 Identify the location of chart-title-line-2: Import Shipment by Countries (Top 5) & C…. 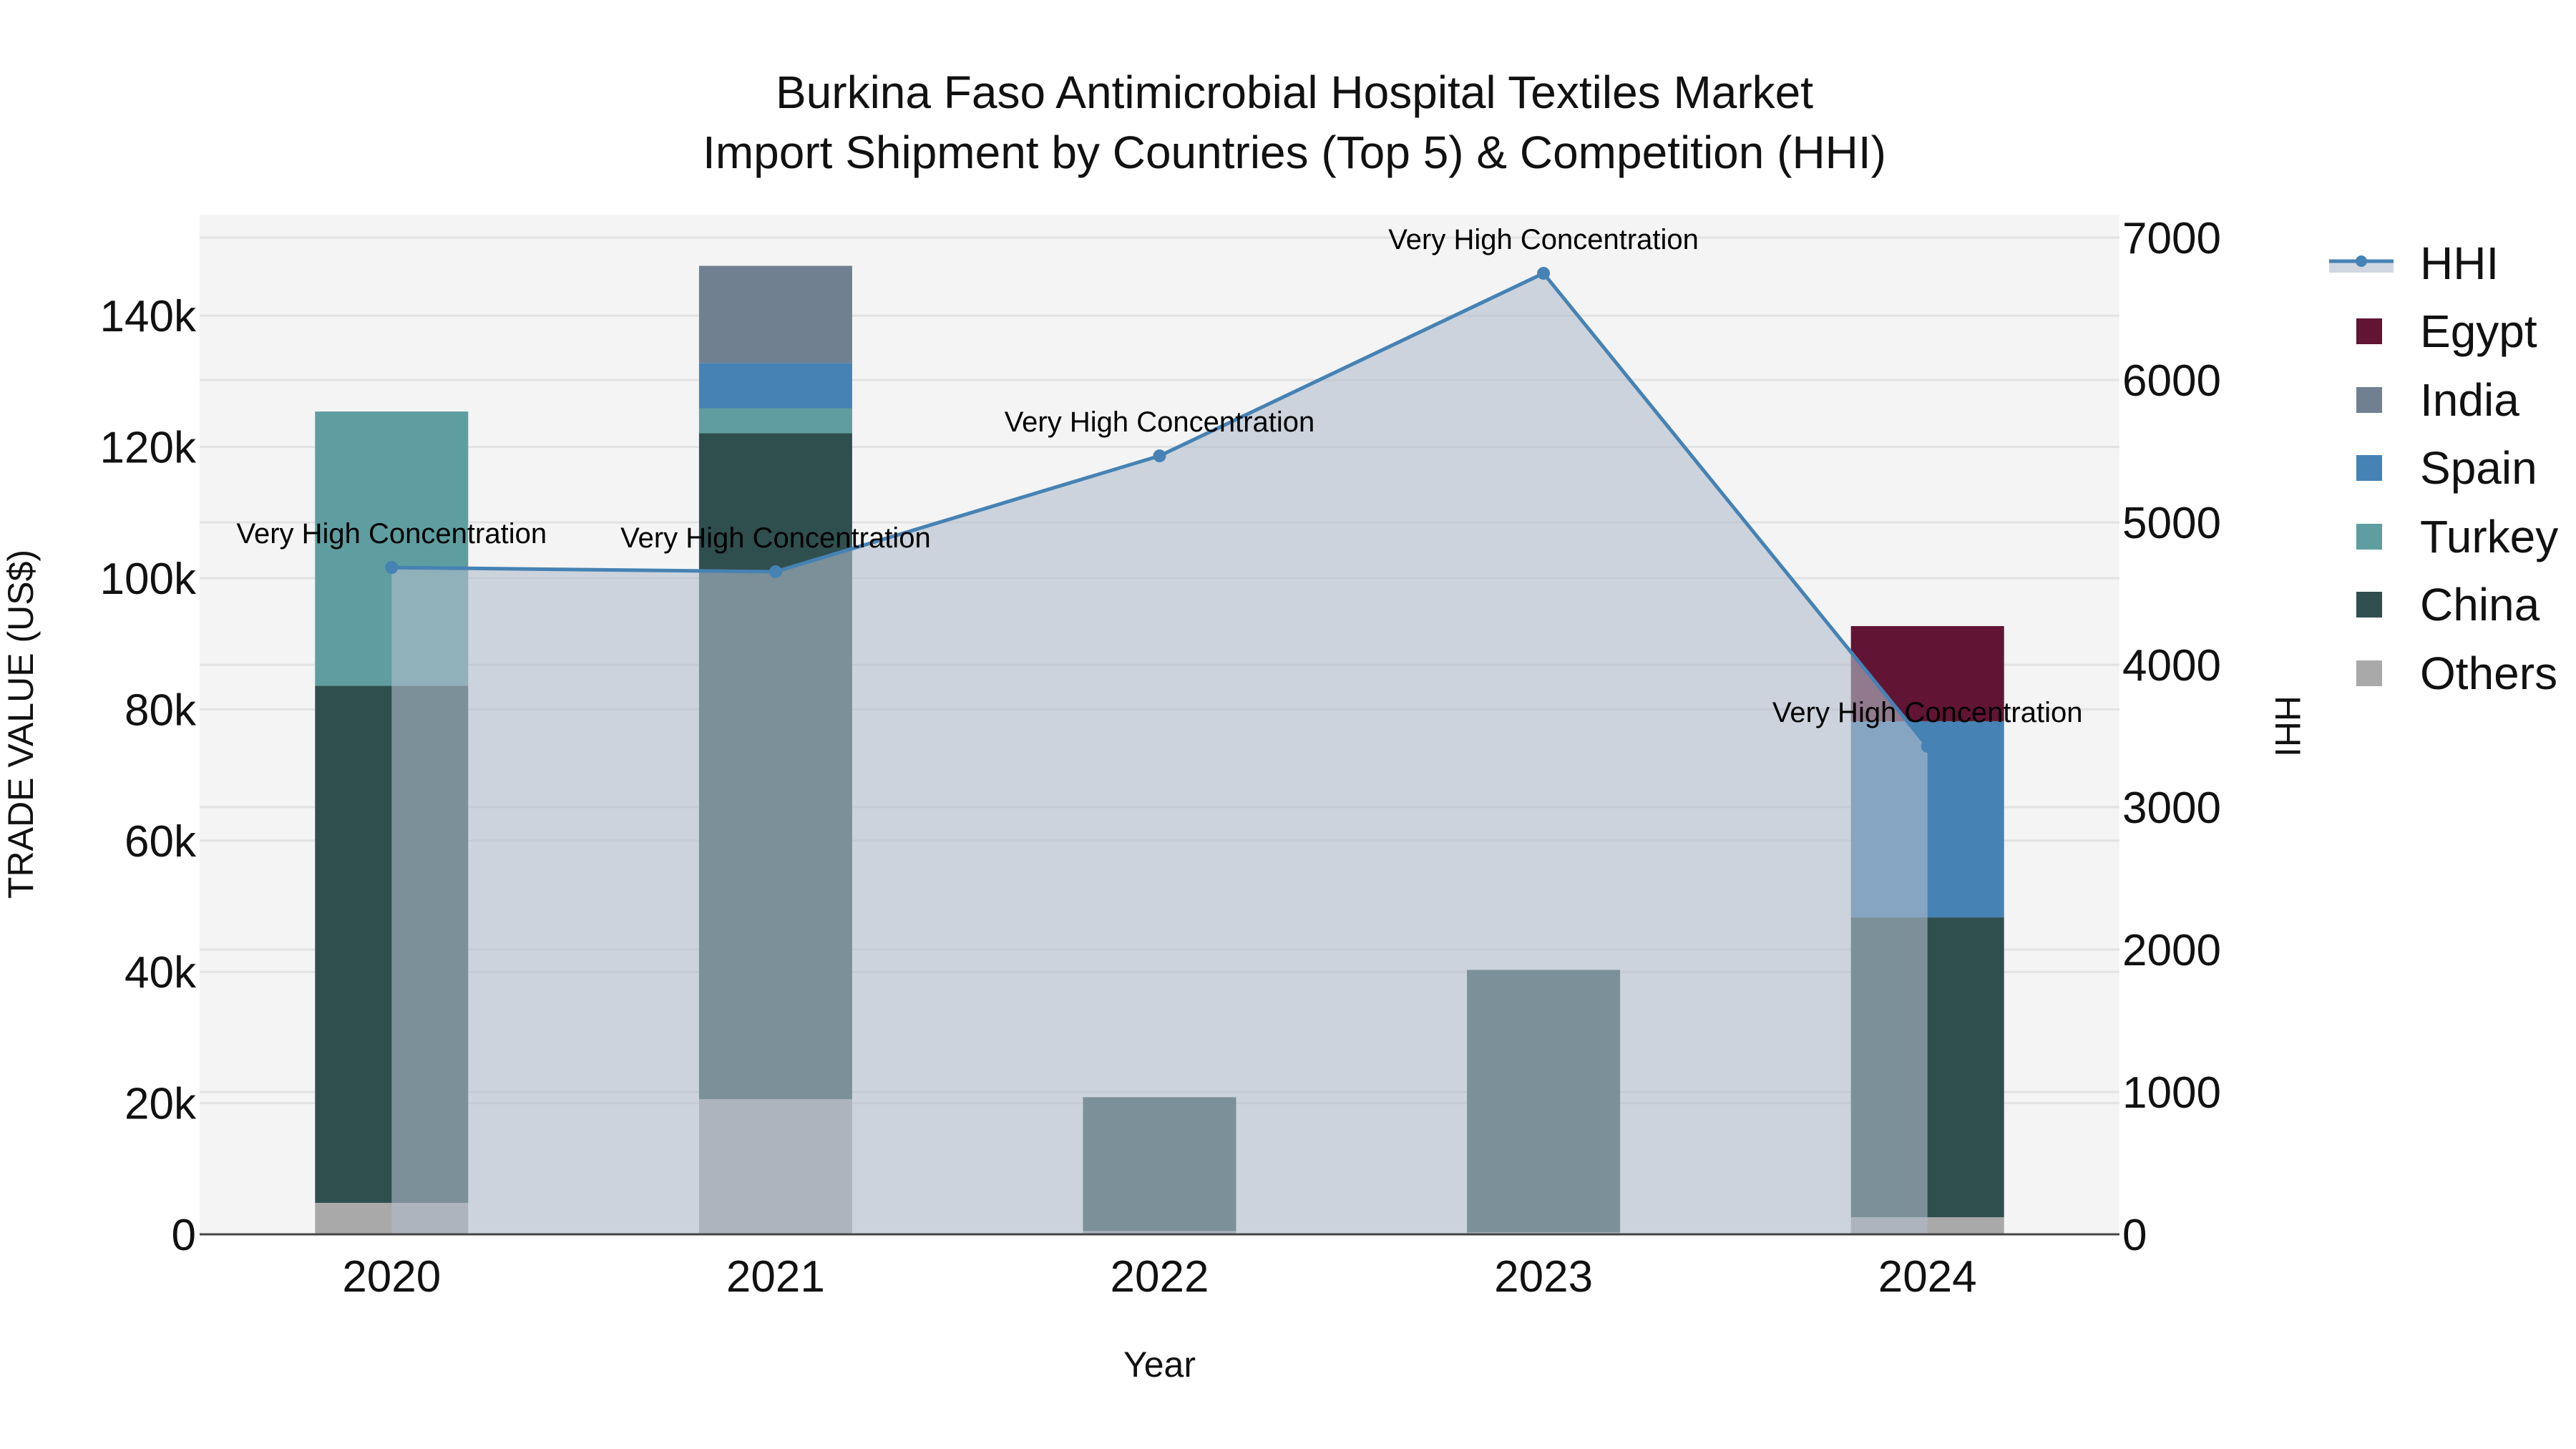
(1294, 152).